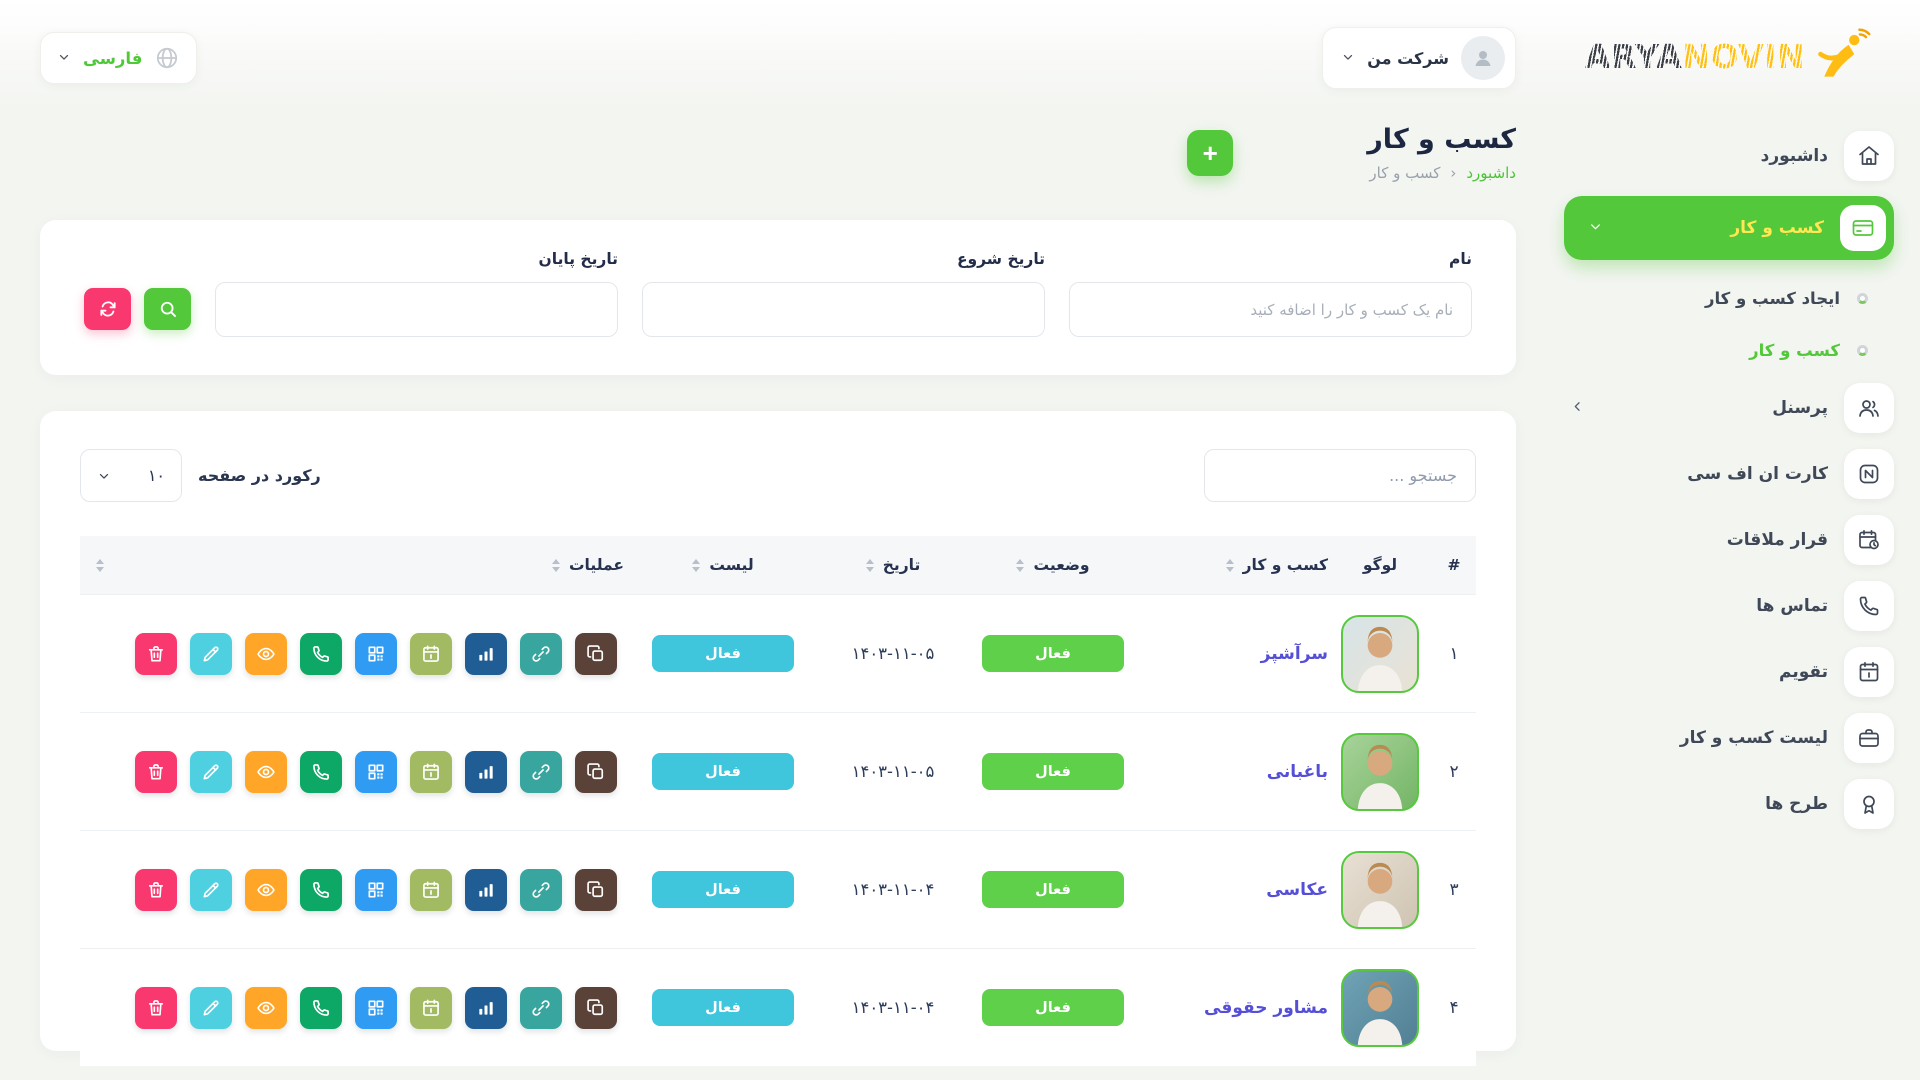 This screenshot has height=1080, width=1920. Describe the element at coordinates (376, 565) in the screenshot. I see `header-actions: عملیات` at that location.